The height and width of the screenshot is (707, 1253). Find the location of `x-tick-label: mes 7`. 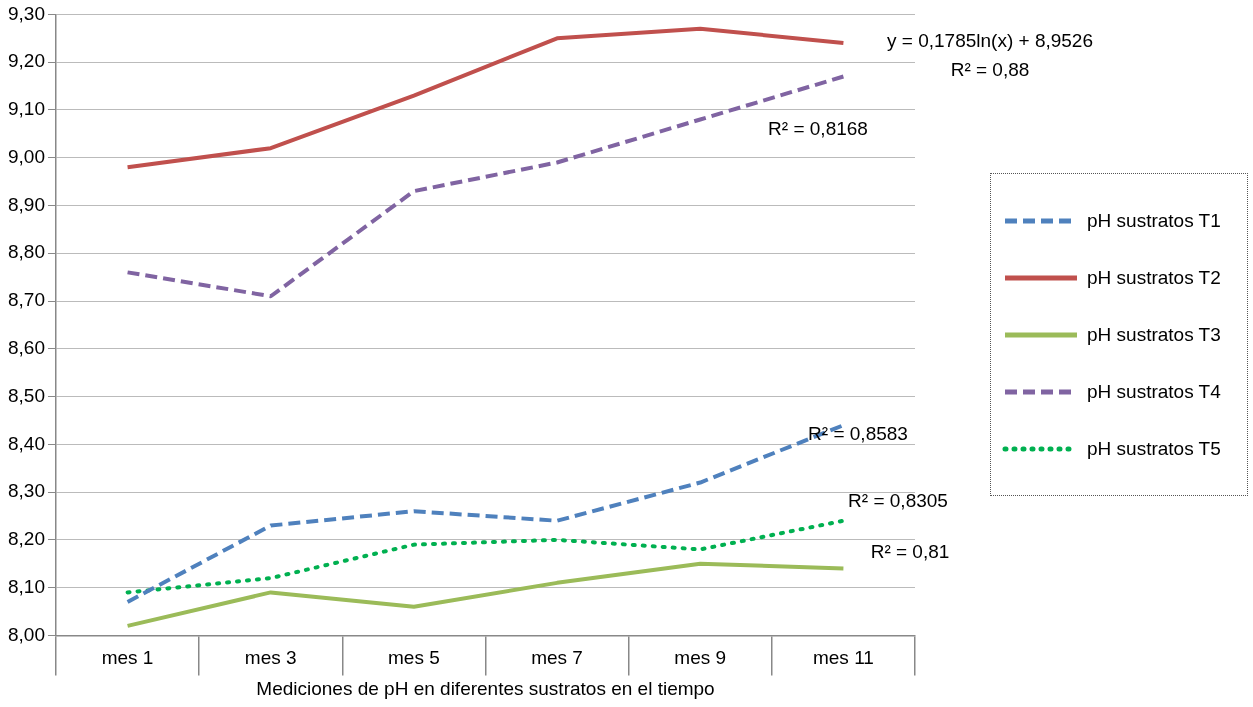

x-tick-label: mes 7 is located at coordinates (557, 658).